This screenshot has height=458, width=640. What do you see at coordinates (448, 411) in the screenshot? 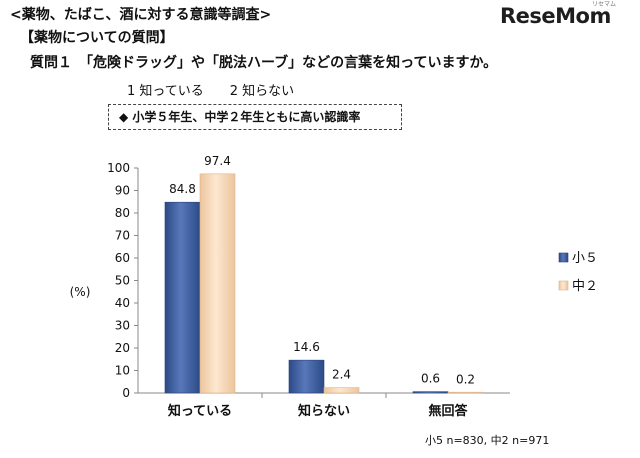
I see `x-category-label: 無回答` at bounding box center [448, 411].